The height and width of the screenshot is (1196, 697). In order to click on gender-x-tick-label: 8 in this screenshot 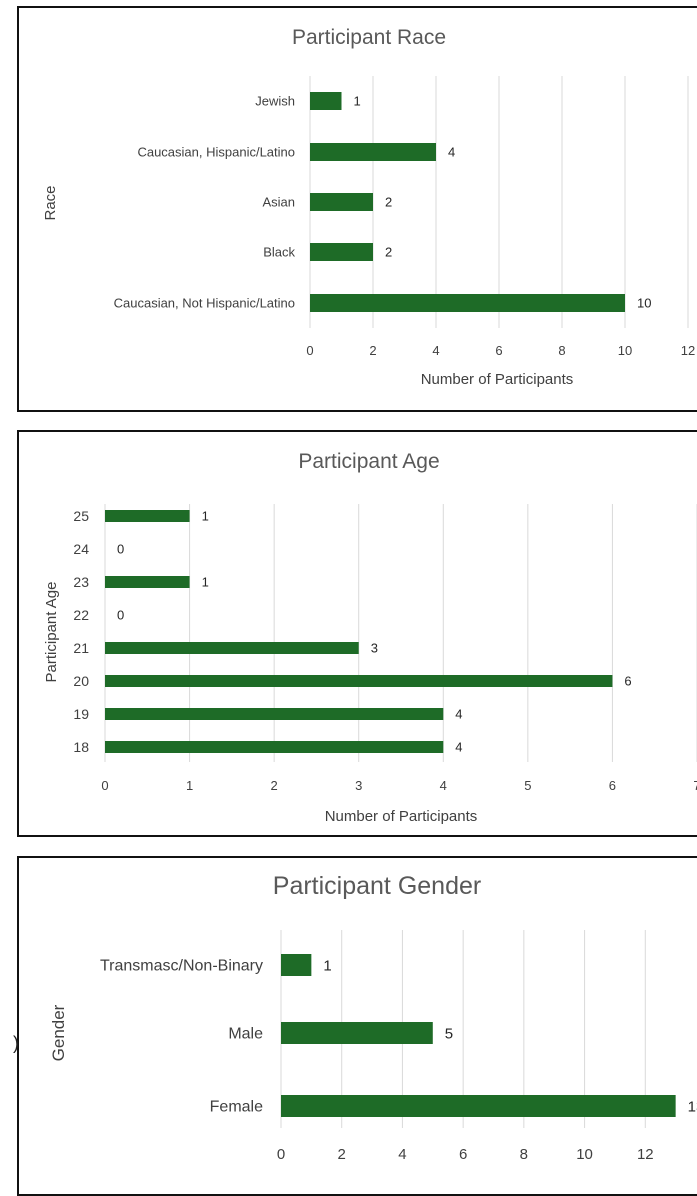, I will do `click(524, 1154)`.